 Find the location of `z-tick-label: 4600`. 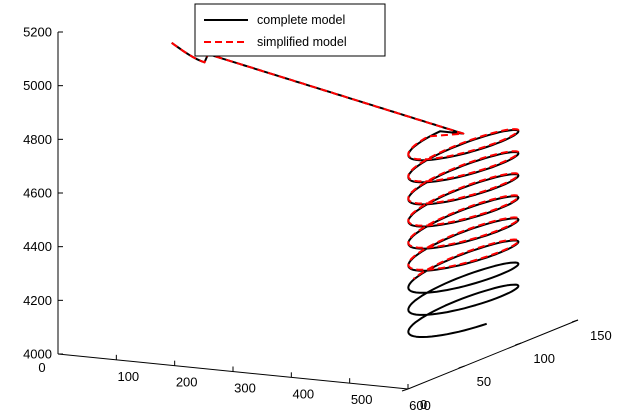

z-tick-label: 4600 is located at coordinates (37, 193).